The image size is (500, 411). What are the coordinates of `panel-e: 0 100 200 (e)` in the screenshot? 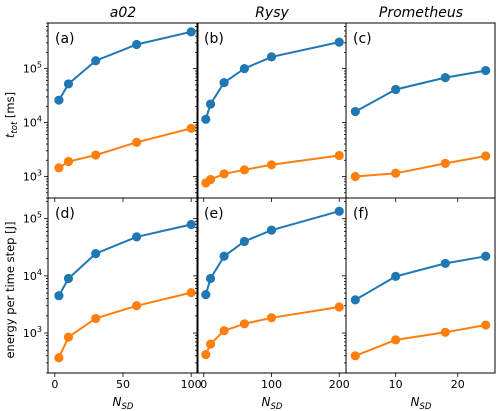 It's located at (271, 294).